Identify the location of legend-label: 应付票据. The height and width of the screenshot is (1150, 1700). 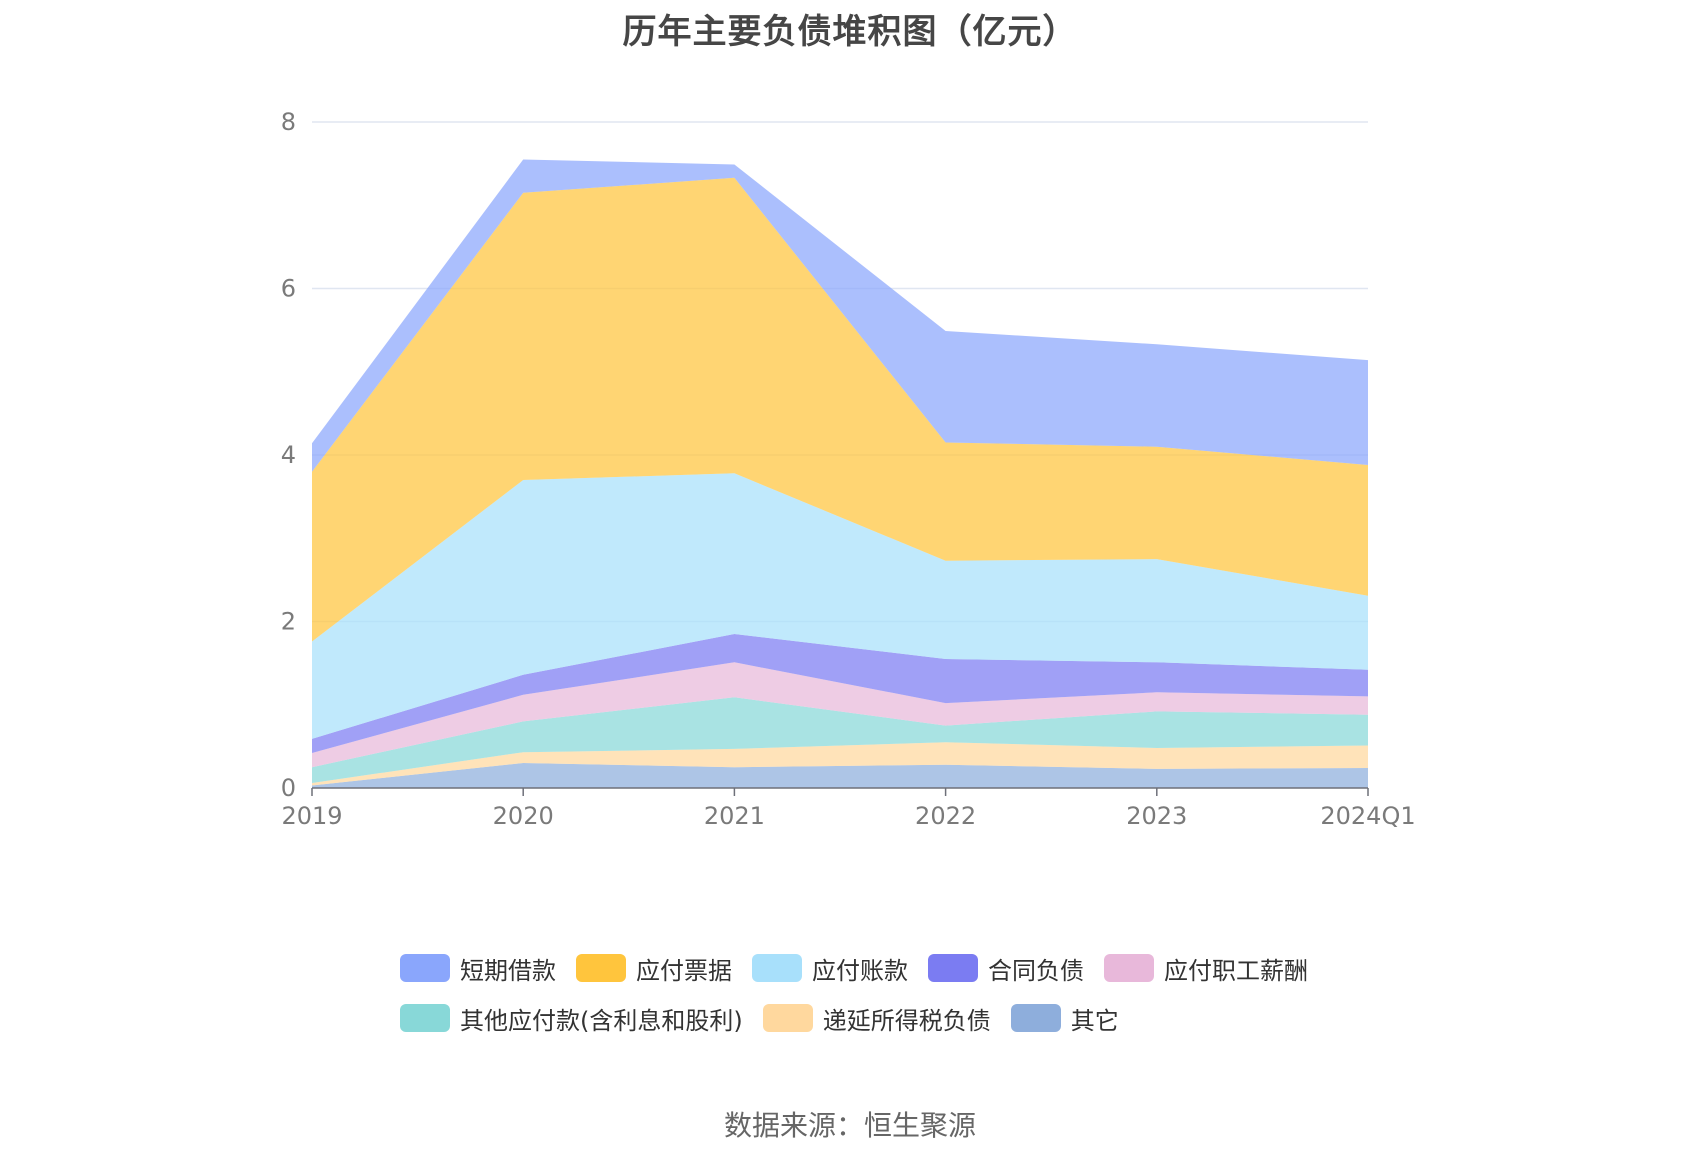
(684, 970).